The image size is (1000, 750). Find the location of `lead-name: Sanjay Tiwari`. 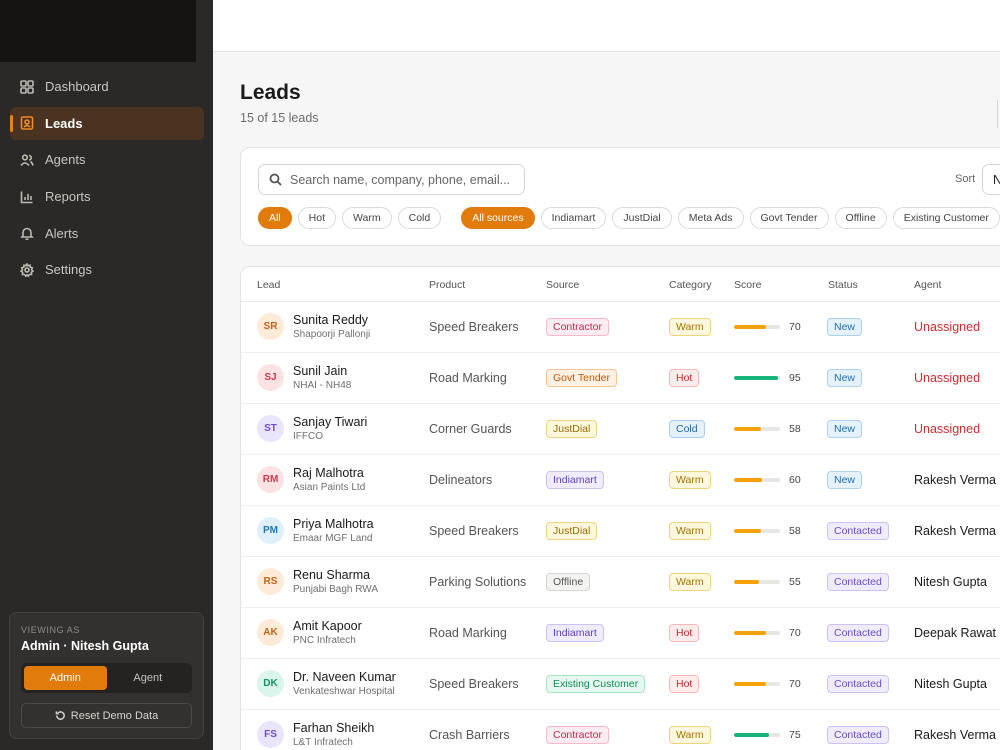

lead-name: Sanjay Tiwari is located at coordinates (330, 422).